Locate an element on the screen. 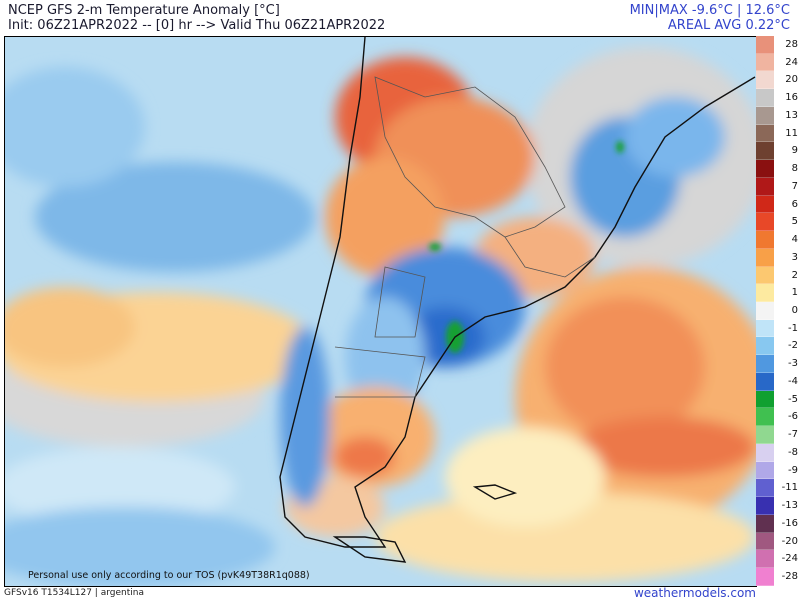  colorbar-label: 5 is located at coordinates (794, 222).